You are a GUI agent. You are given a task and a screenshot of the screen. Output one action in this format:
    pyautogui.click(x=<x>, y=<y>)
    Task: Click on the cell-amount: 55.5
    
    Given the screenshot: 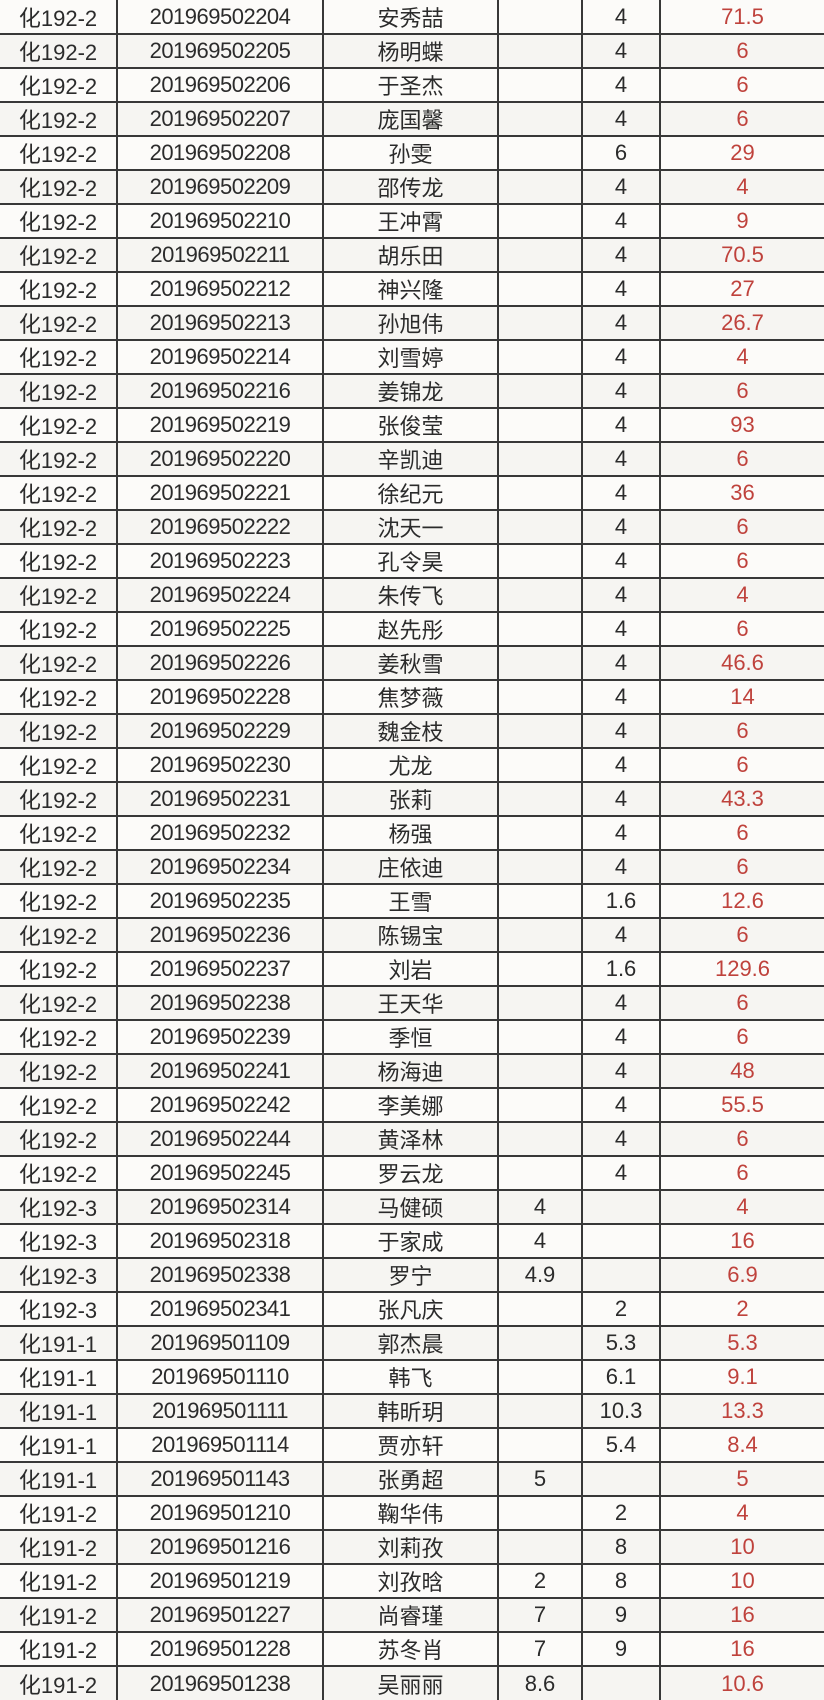 What is the action you would take?
    pyautogui.click(x=742, y=1105)
    